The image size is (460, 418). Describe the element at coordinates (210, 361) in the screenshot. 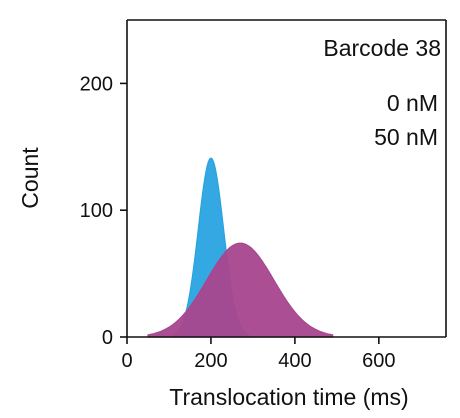

I see `x-tick-label-200: 200` at that location.